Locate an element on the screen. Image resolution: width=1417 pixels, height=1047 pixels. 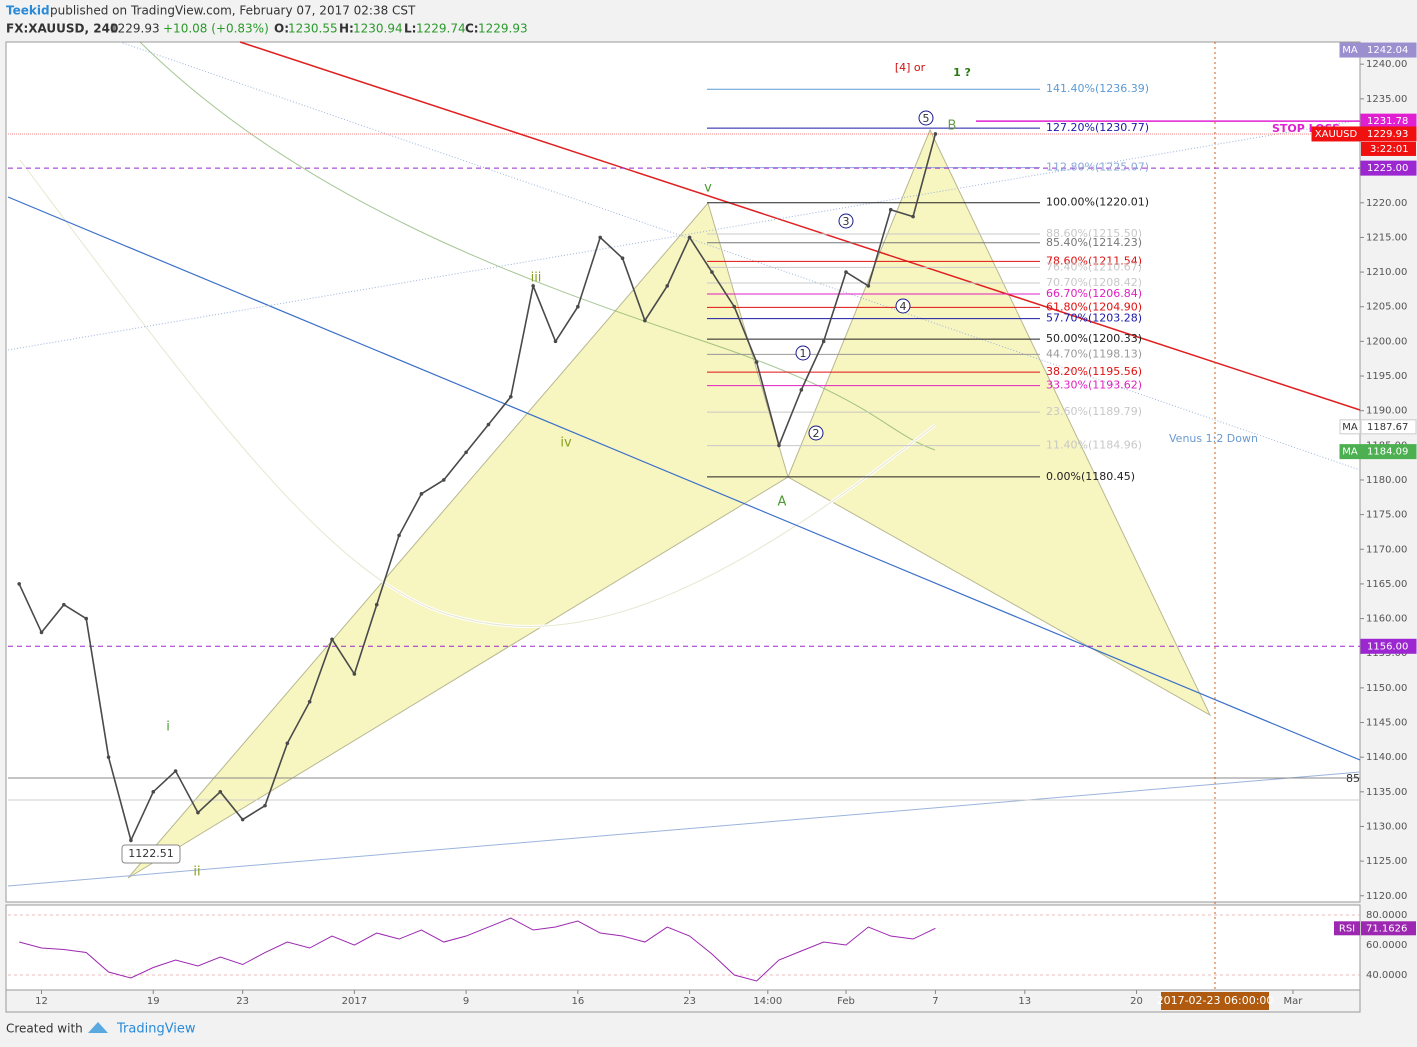
fib-label: 78.60%(1211.54) is located at coordinates (1094, 260).